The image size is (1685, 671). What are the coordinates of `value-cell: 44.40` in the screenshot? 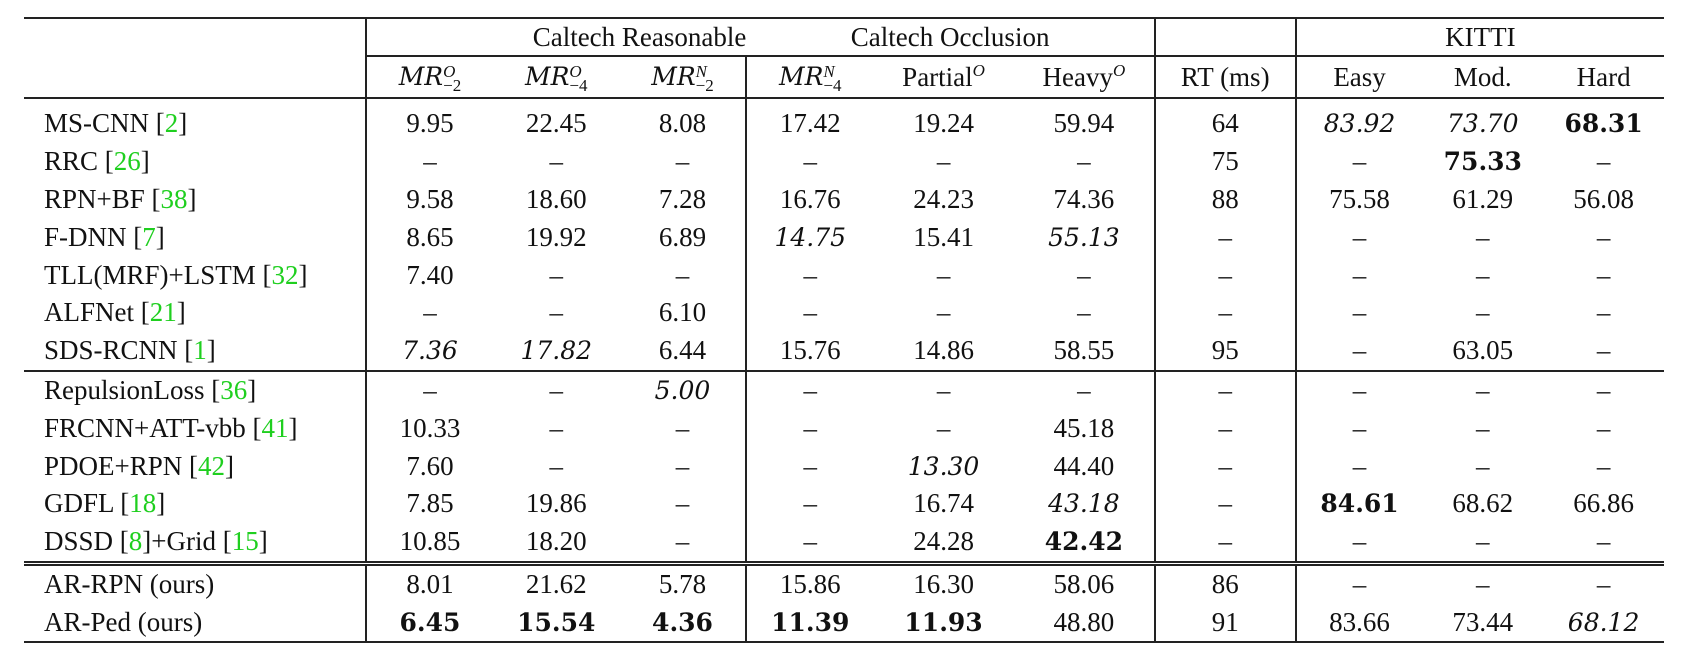 It's located at (1084, 466).